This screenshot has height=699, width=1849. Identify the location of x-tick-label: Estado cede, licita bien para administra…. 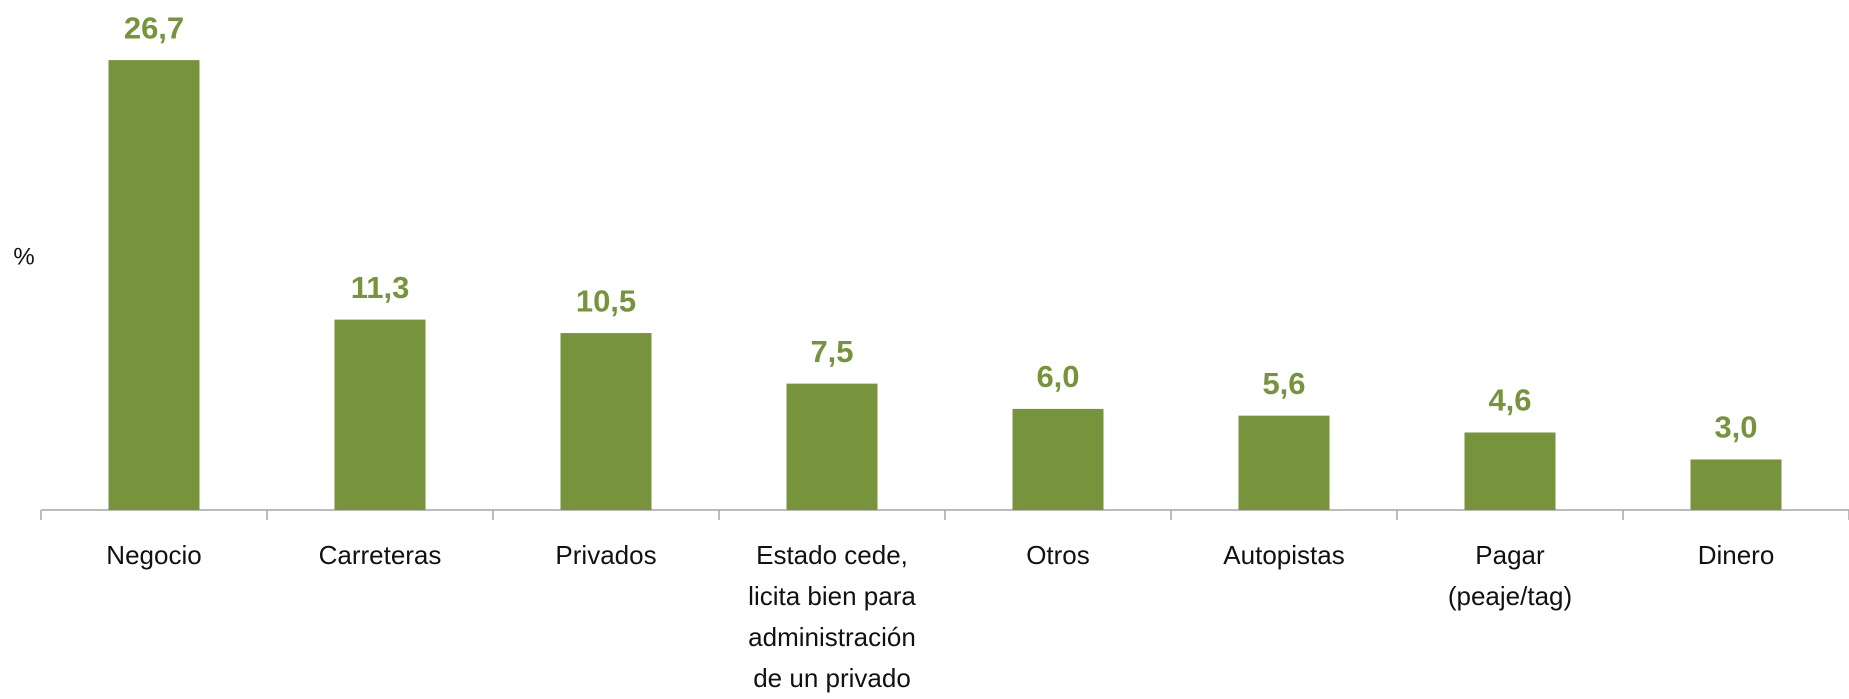
(832, 616).